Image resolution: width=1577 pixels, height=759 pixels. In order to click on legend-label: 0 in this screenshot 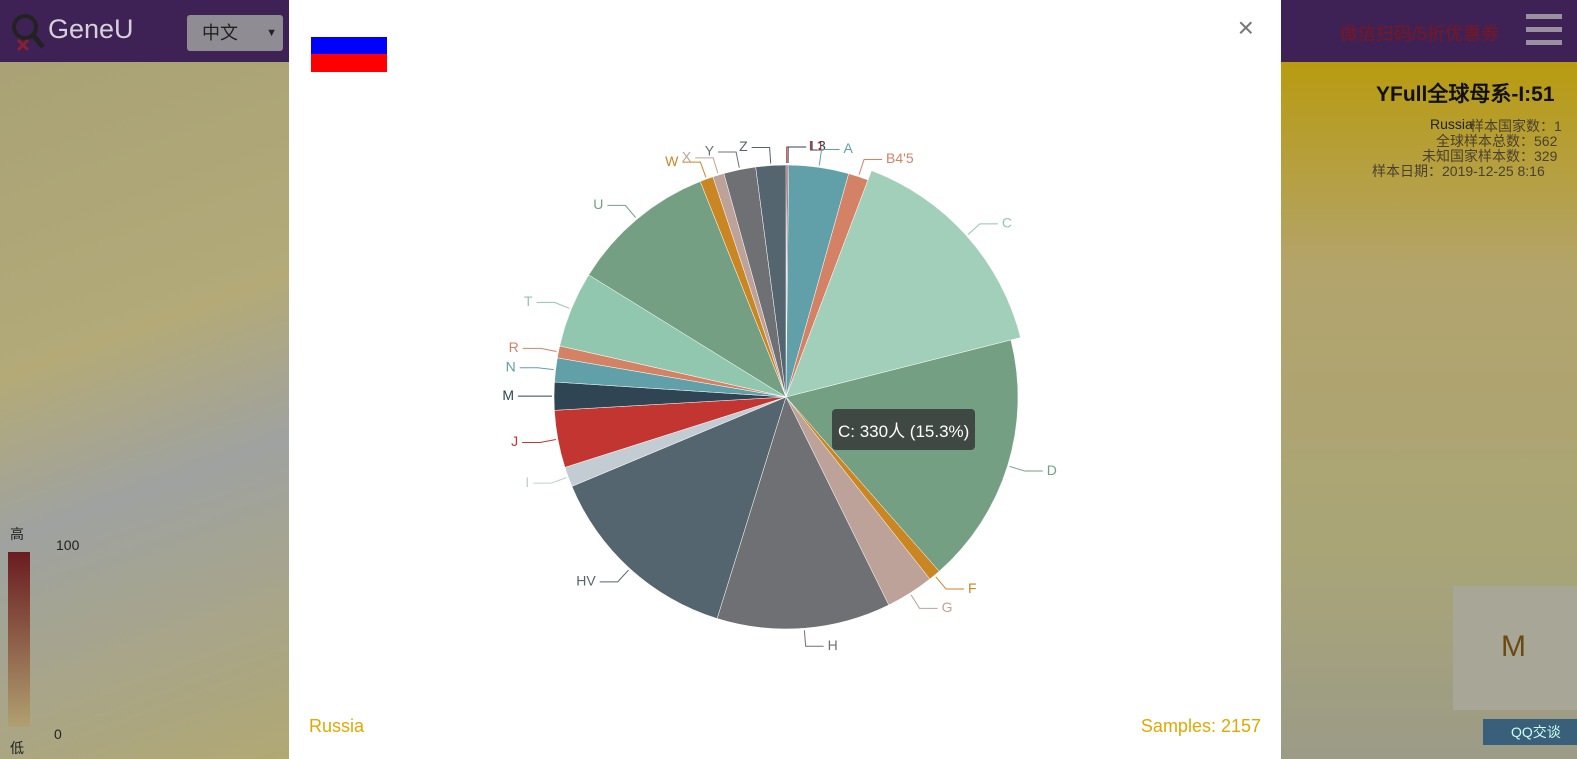, I will do `click(58, 734)`.